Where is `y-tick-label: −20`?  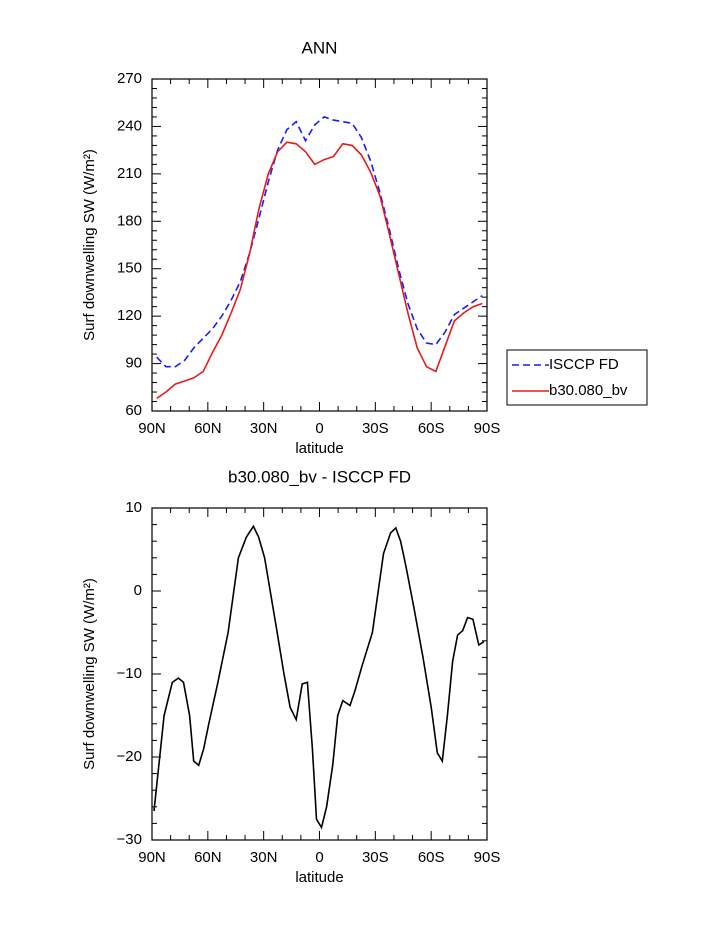 y-tick-label: −20 is located at coordinates (129, 756).